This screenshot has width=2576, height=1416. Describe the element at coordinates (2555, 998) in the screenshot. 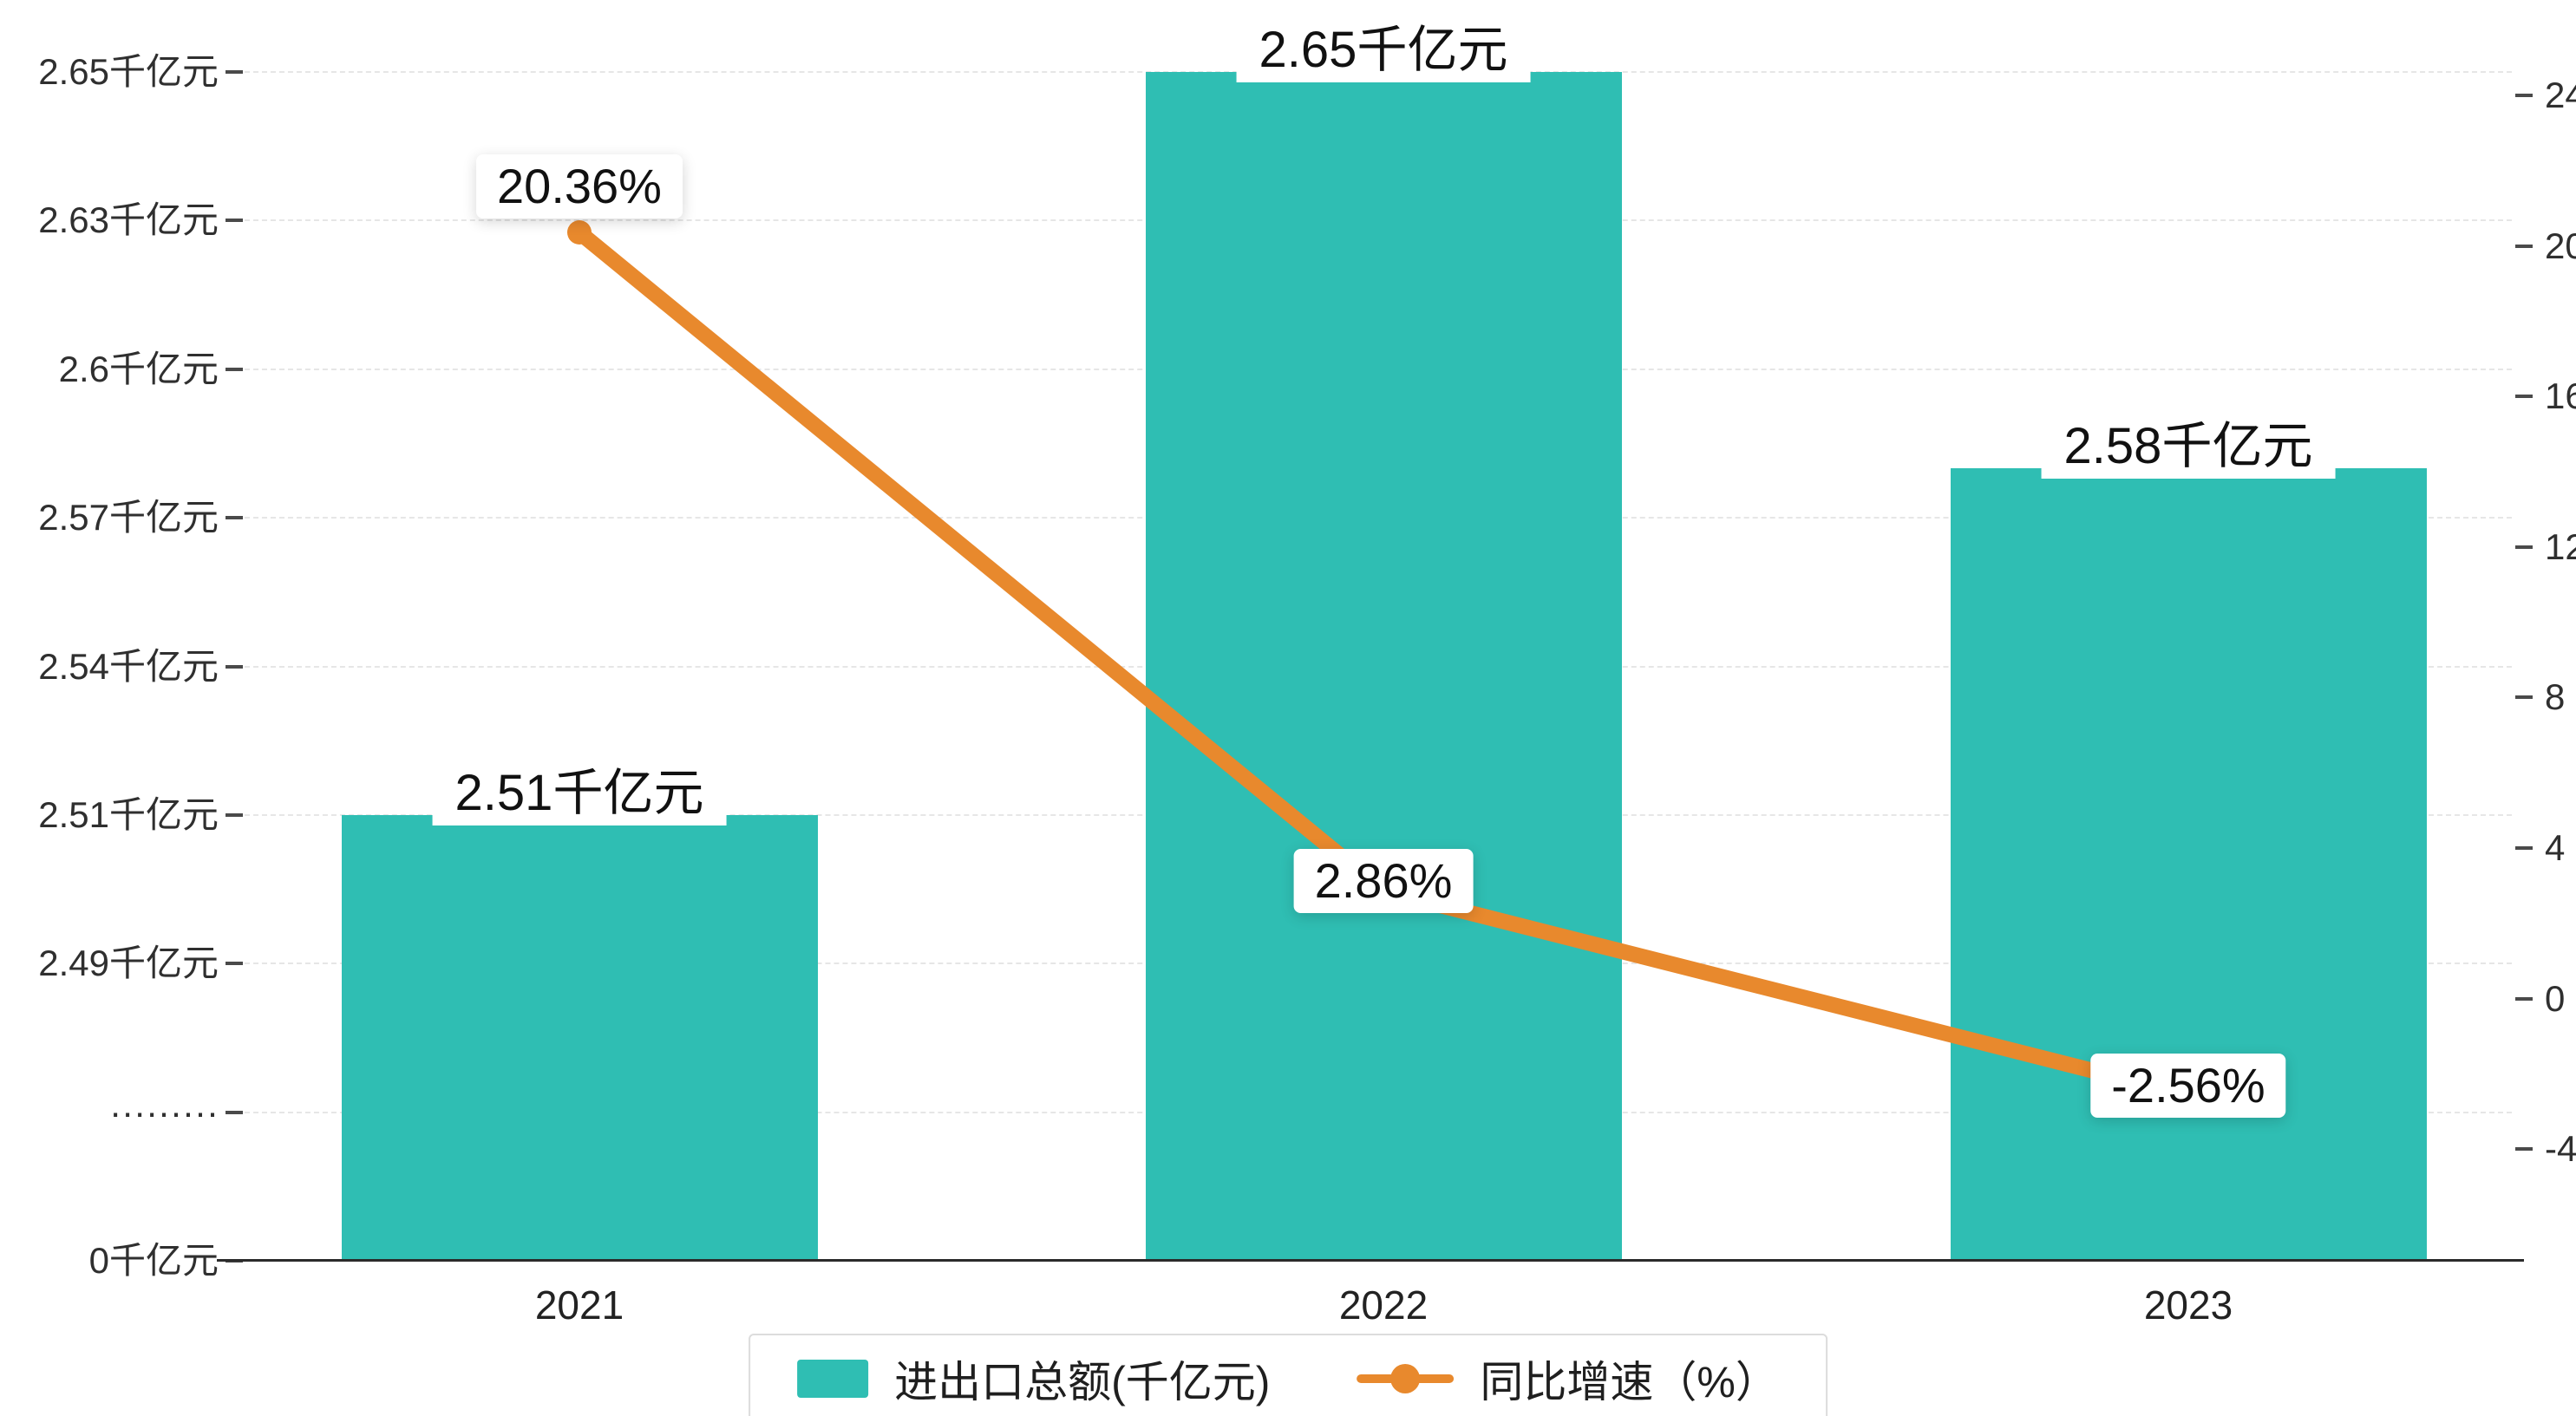

I see `right-axis-tick-label: 0` at that location.